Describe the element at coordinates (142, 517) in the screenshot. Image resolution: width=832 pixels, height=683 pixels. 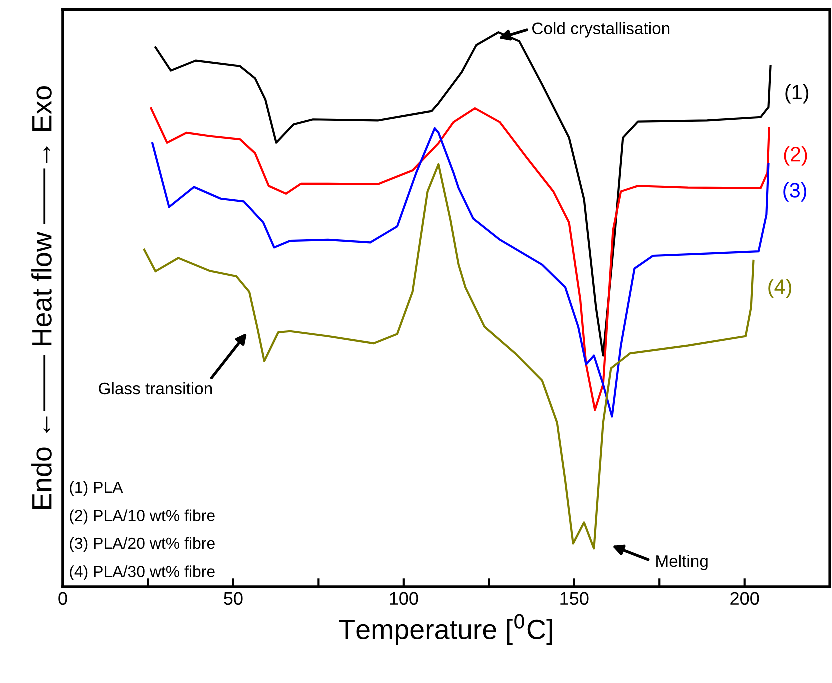
I see `annotation: (2) PLA/10 wt% fibre` at that location.